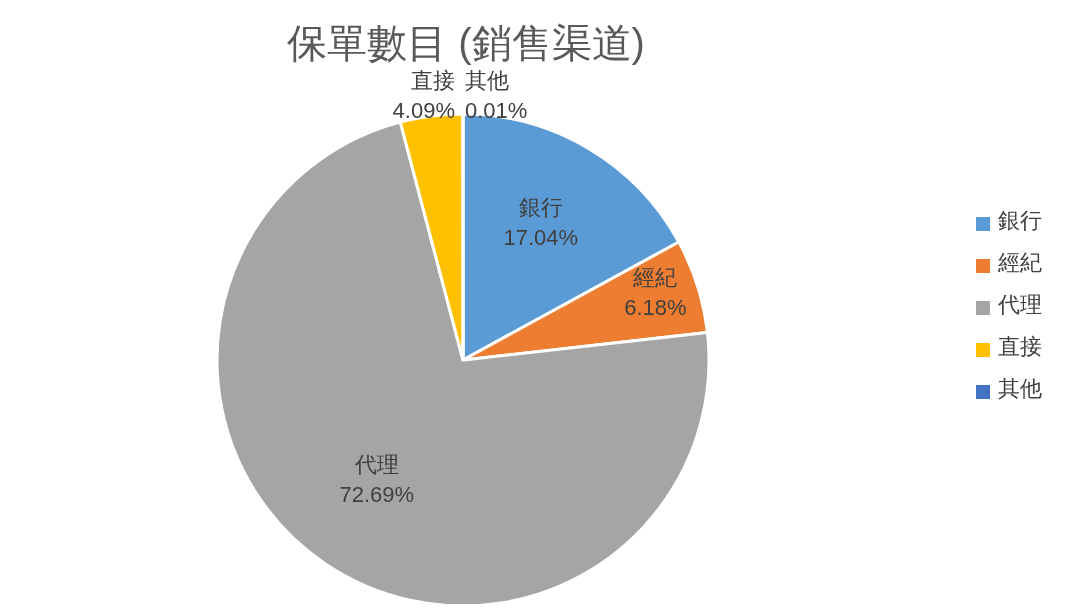 The image size is (1080, 612). Describe the element at coordinates (496, 110) in the screenshot. I see `data-label: 0.01%` at that location.